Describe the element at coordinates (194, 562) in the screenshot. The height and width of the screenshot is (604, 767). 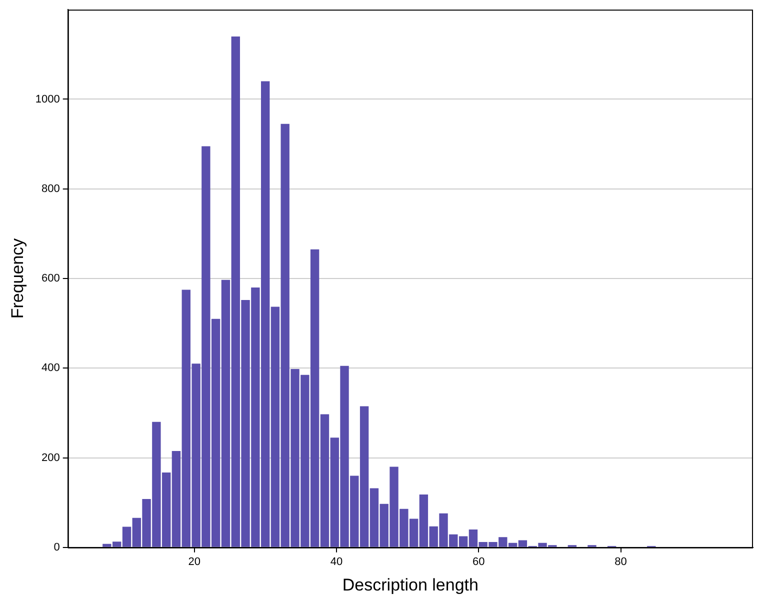
I see `x-tick-label: 20` at that location.